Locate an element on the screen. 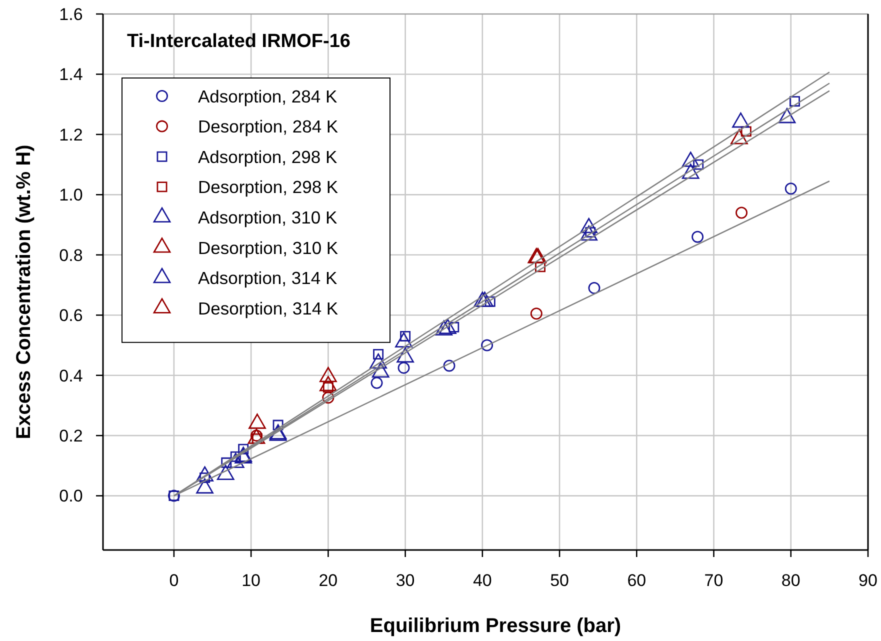  y-tick-label: 1.6 is located at coordinates (71, 14).